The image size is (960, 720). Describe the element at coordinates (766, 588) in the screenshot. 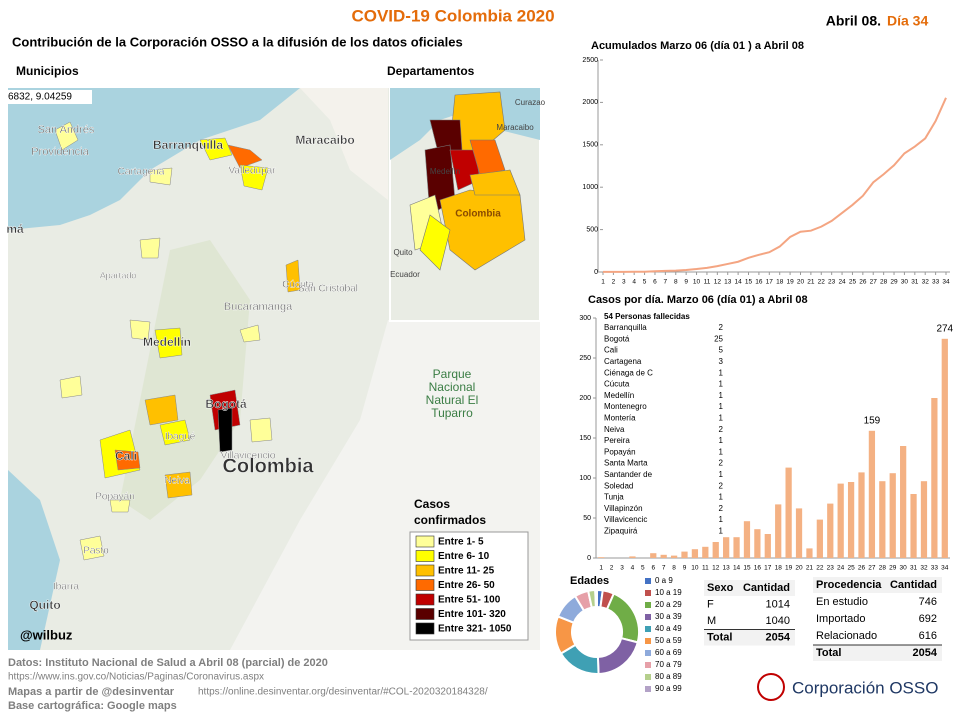

I see `table-header: Cantidad` at that location.